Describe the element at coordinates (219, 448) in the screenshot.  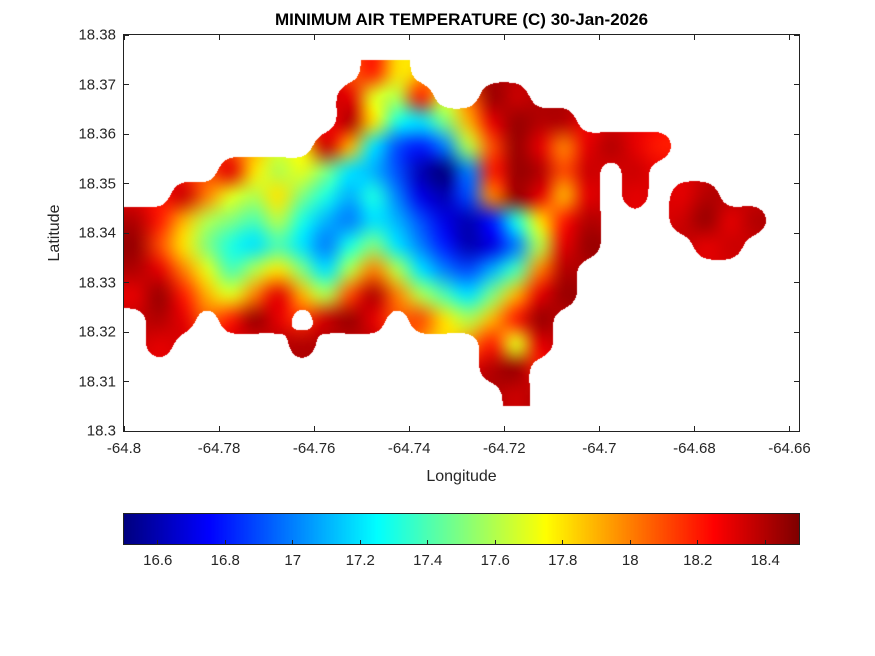
I see `x-axis-tick-label: -64.78` at that location.